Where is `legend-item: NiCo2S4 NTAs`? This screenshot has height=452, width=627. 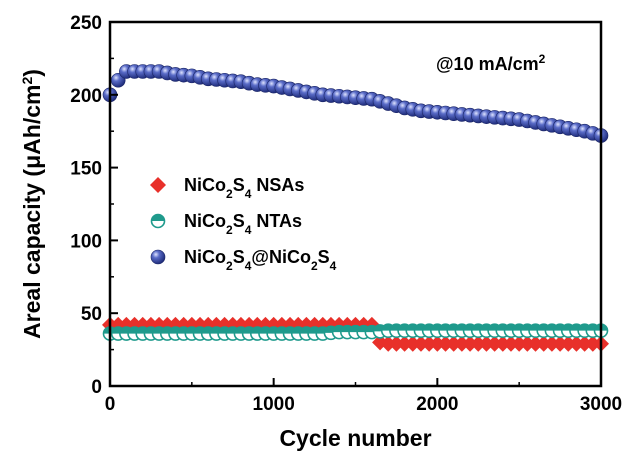
legend-item: NiCo2S4 NTAs is located at coordinates (226, 224).